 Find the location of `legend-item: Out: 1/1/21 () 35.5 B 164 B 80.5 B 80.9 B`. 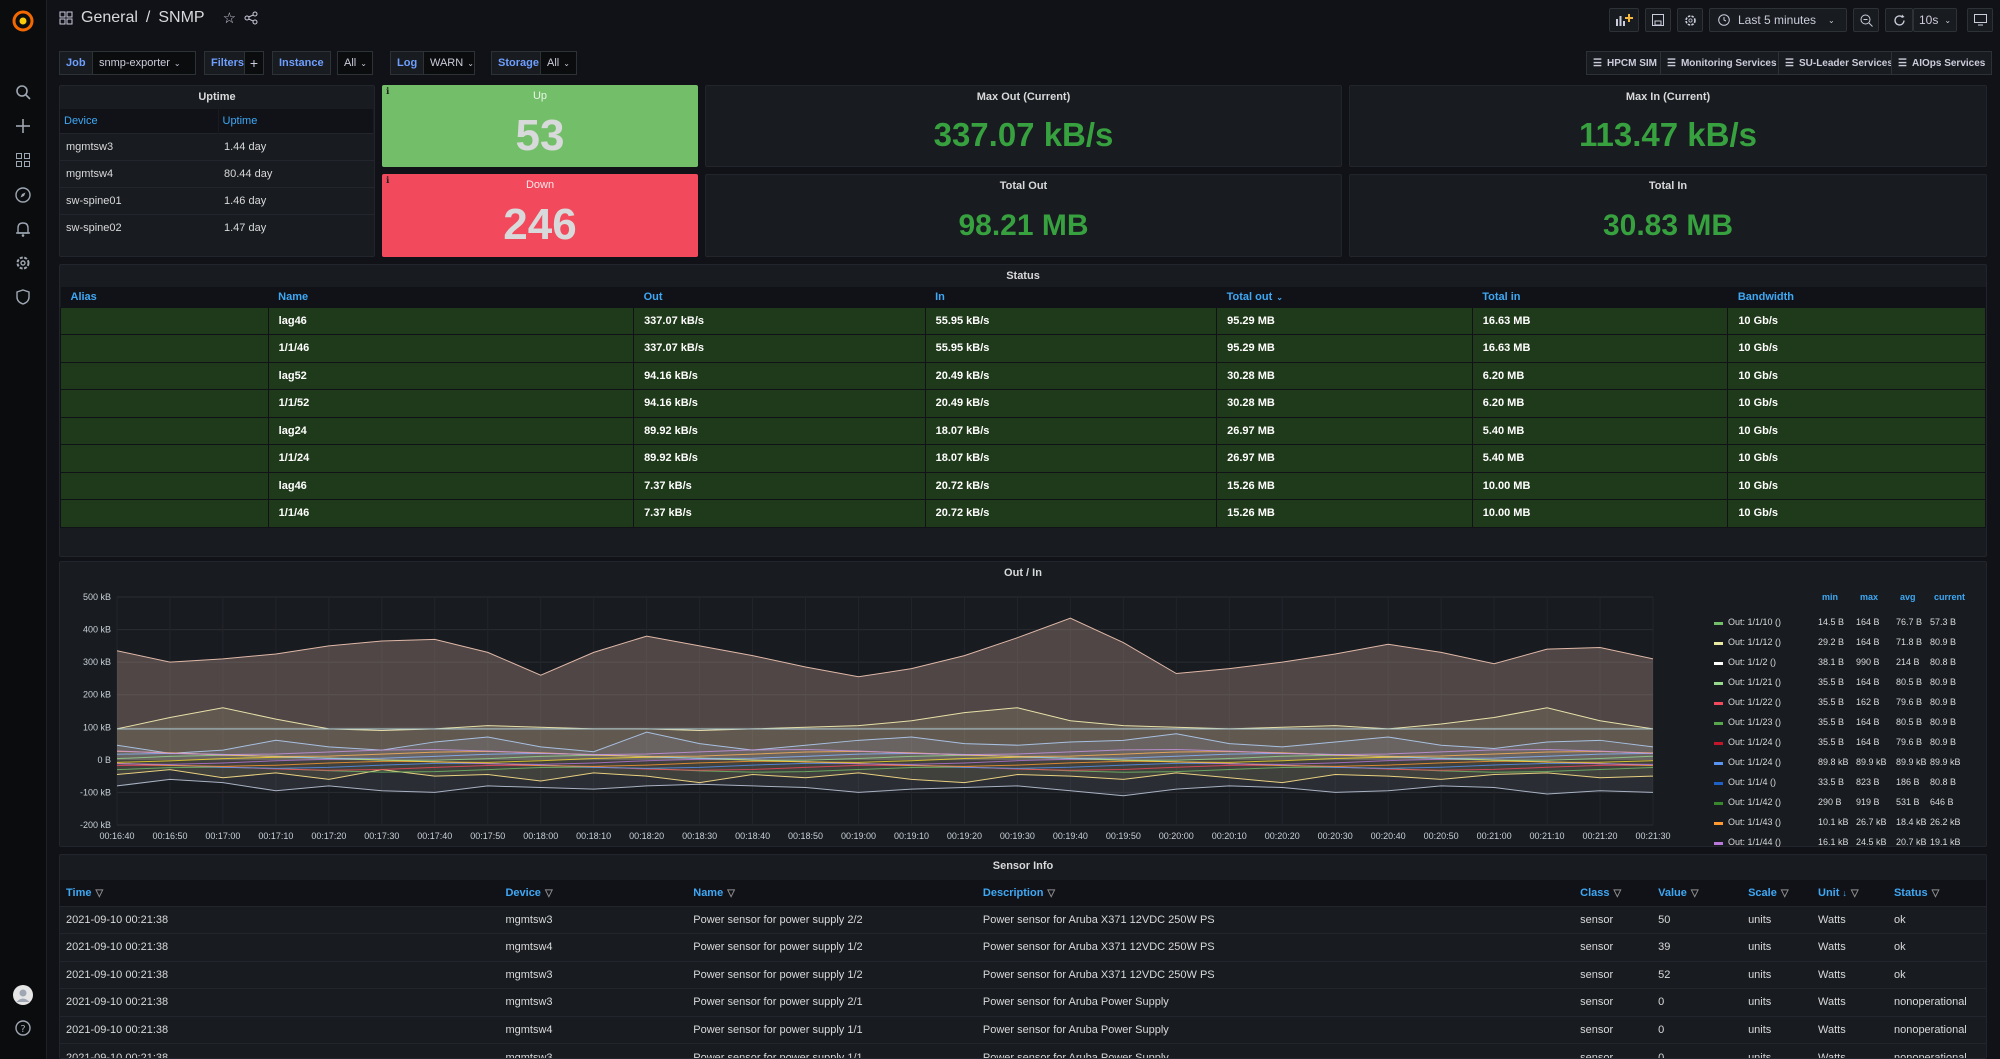

legend-item: Out: 1/1/21 () 35.5 B 164 B 80.5 B 80.9 B is located at coordinates (1851, 684).